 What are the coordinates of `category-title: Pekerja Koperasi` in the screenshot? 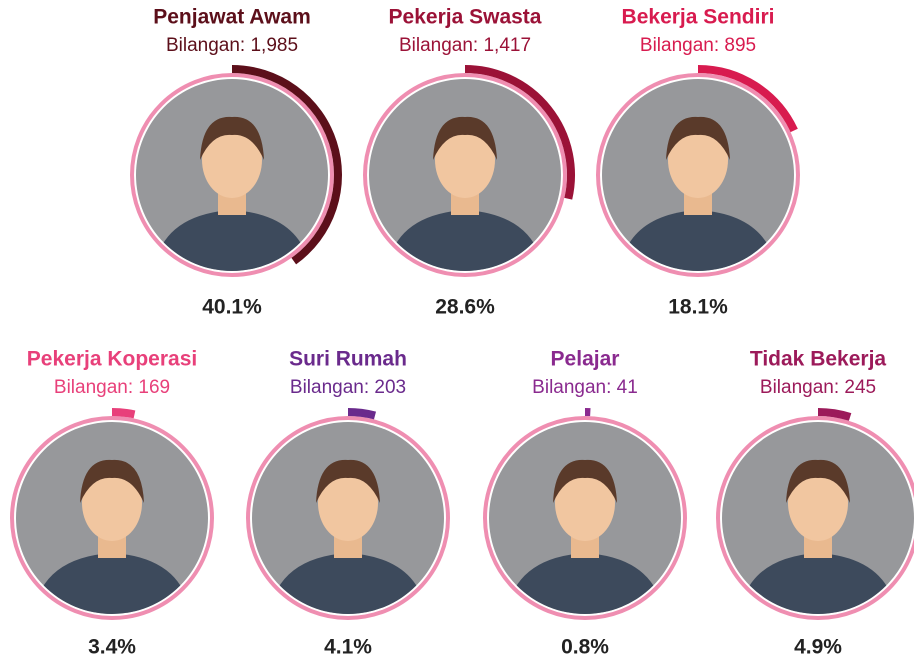 It's located at (112, 359).